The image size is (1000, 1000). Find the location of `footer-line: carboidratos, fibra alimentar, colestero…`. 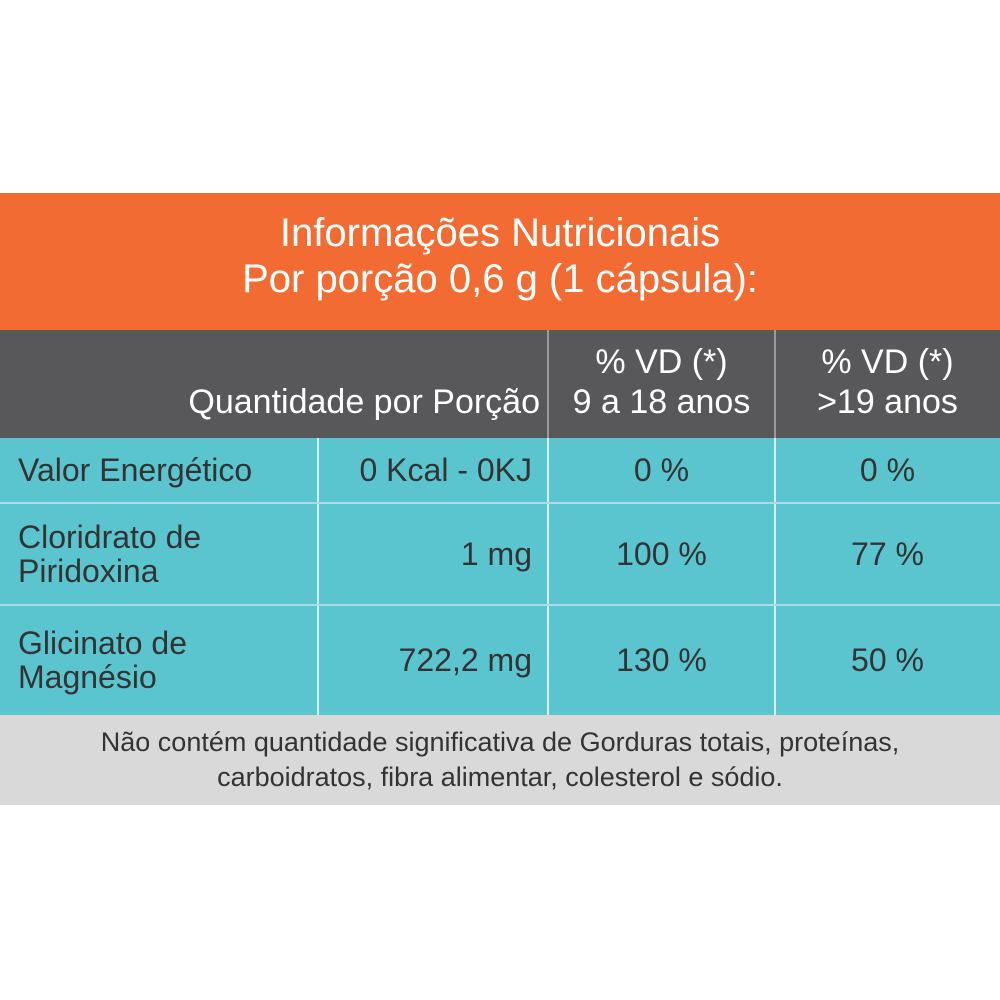

footer-line: carboidratos, fibra alimentar, colestero… is located at coordinates (500, 777).